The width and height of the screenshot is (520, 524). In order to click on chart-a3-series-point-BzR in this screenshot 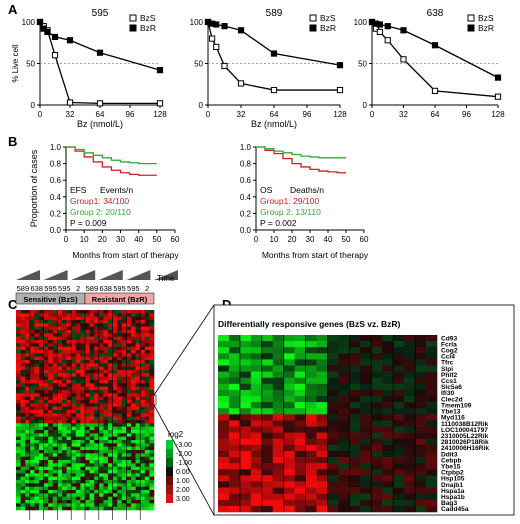, I will do `click(435, 45)`.